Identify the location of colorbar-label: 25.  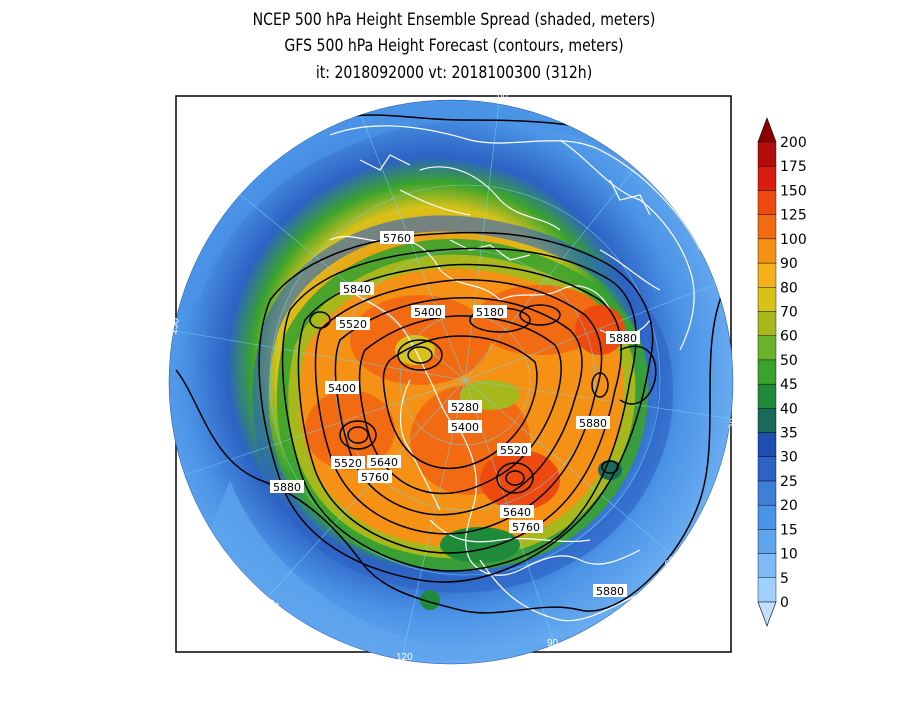
(789, 482).